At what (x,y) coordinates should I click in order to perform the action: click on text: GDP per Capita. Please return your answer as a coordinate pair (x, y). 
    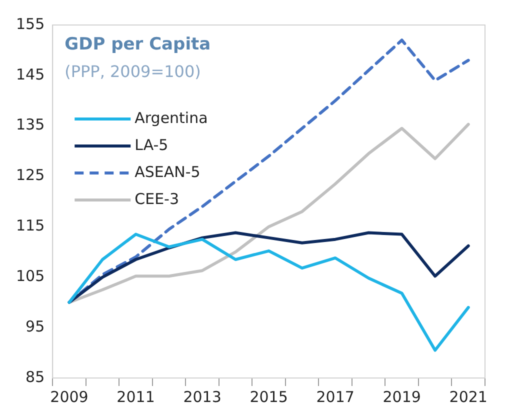
    Looking at the image, I should click on (137, 44).